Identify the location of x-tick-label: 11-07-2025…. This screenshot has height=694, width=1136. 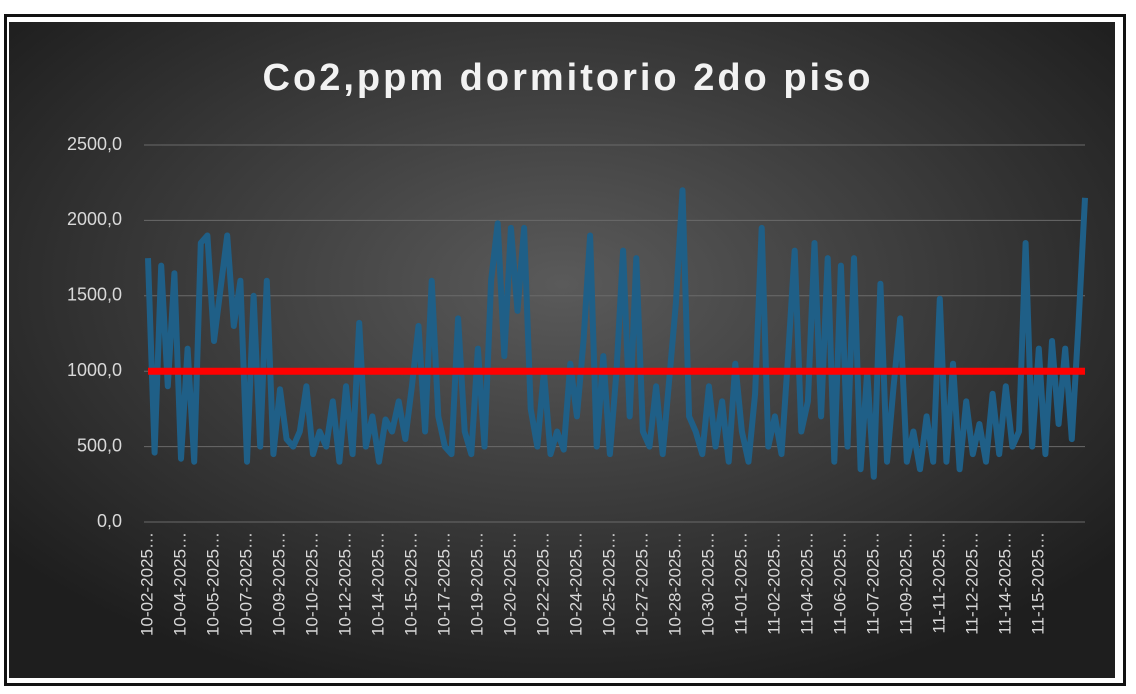
(872, 583).